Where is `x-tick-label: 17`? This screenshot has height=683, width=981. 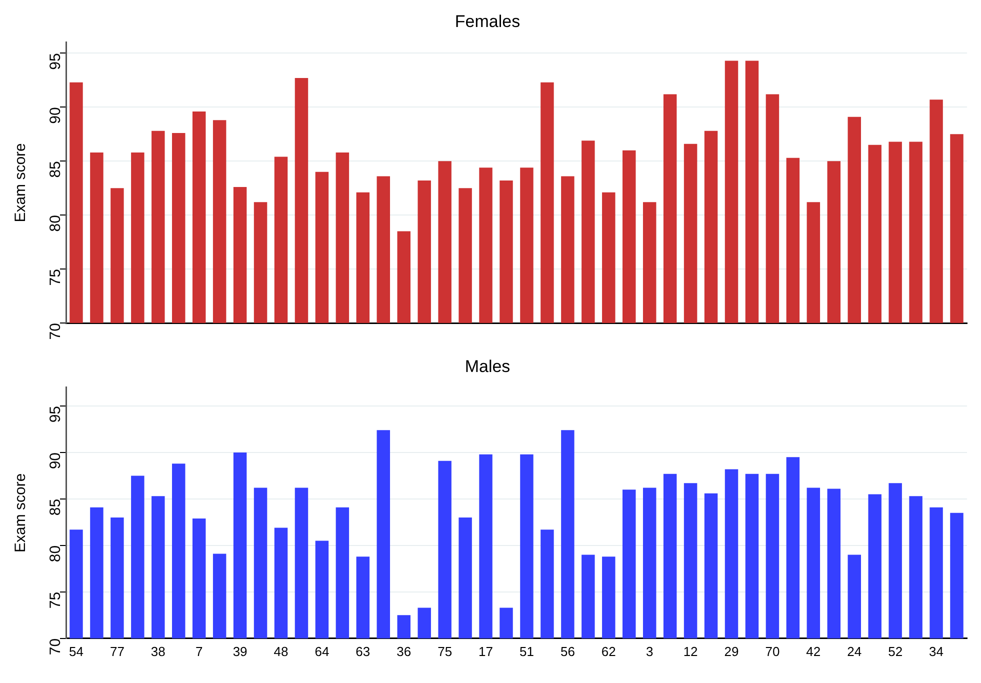
x-tick-label: 17 is located at coordinates (486, 651).